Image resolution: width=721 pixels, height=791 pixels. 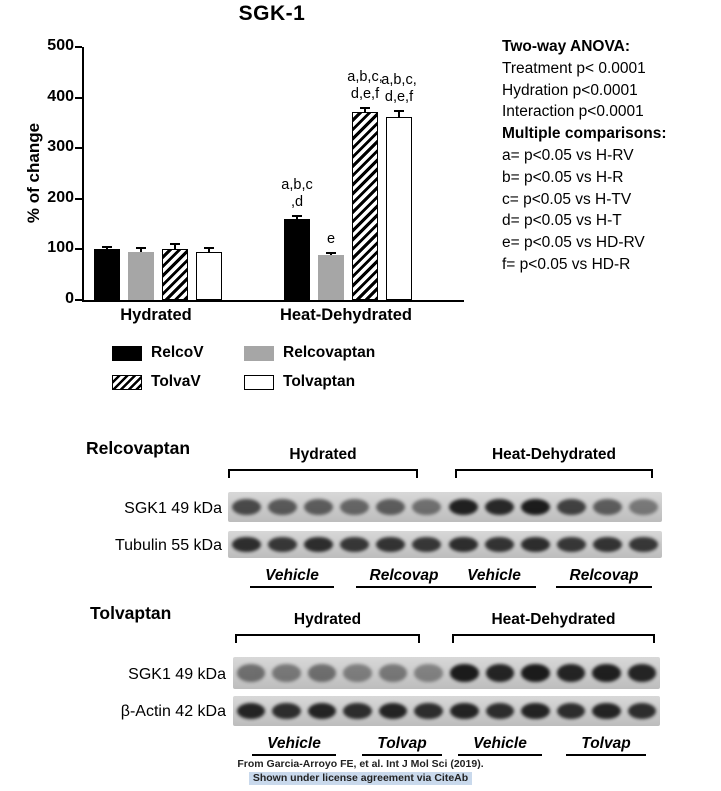 I want to click on chart-legend: RelcoV Relcovaptan TolvaV Tolvaptan, so click(x=268, y=367).